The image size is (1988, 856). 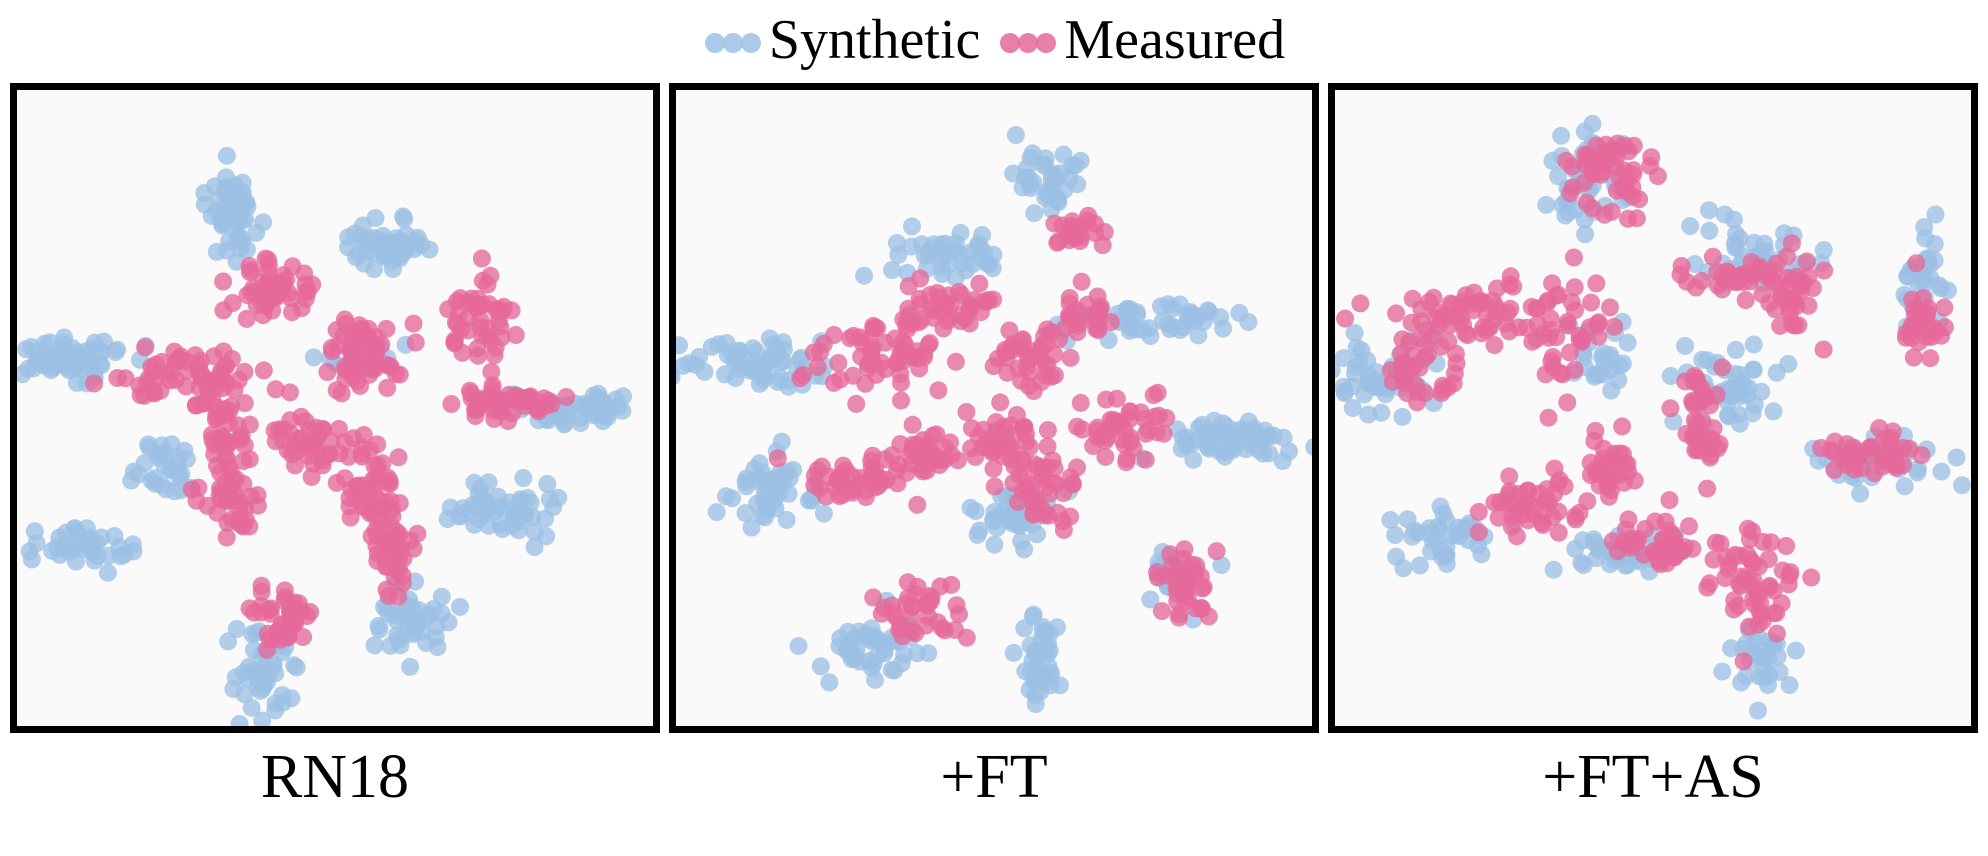 I want to click on legend: Synthetic Measured, so click(x=994, y=40).